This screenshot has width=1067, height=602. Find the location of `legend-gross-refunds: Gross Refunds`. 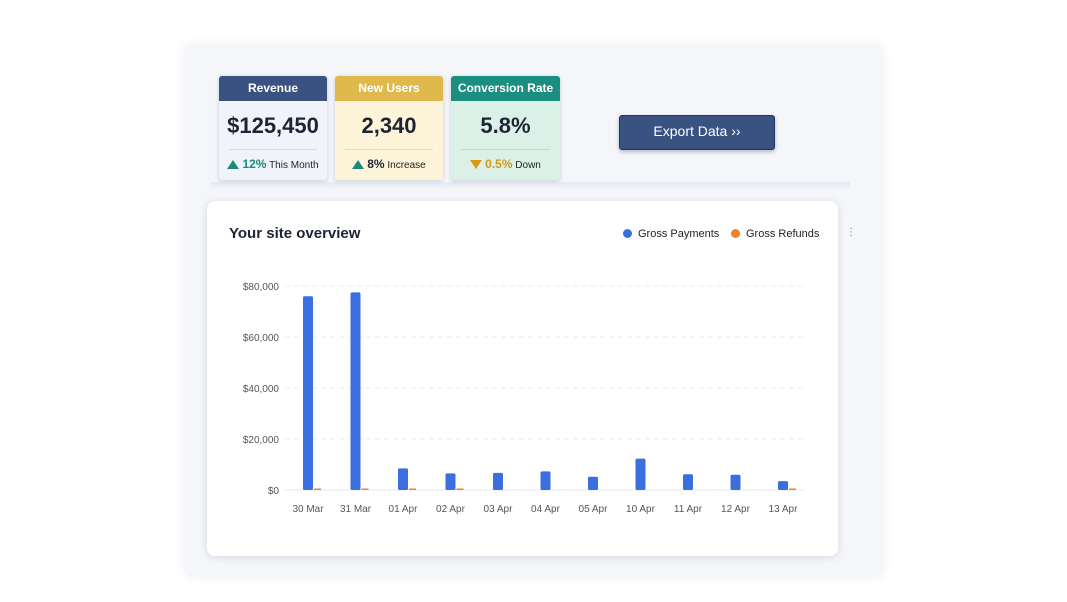

legend-gross-refunds: Gross Refunds is located at coordinates (775, 234).